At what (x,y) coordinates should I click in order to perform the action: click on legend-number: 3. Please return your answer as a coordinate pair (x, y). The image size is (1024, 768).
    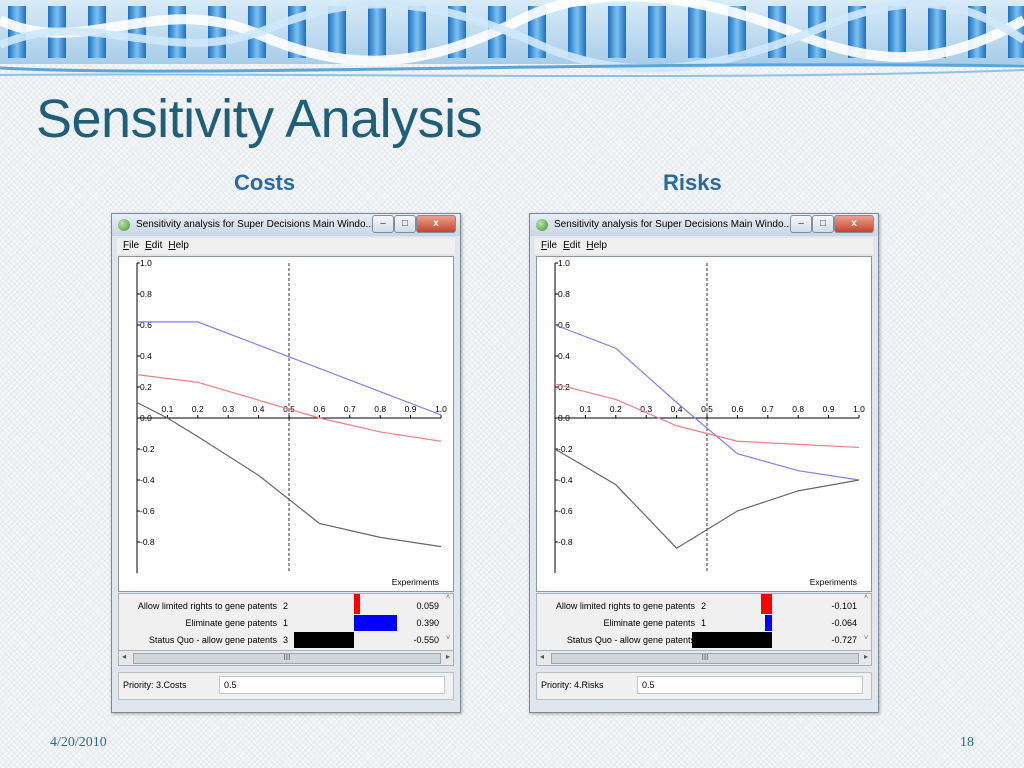
    Looking at the image, I should click on (286, 640).